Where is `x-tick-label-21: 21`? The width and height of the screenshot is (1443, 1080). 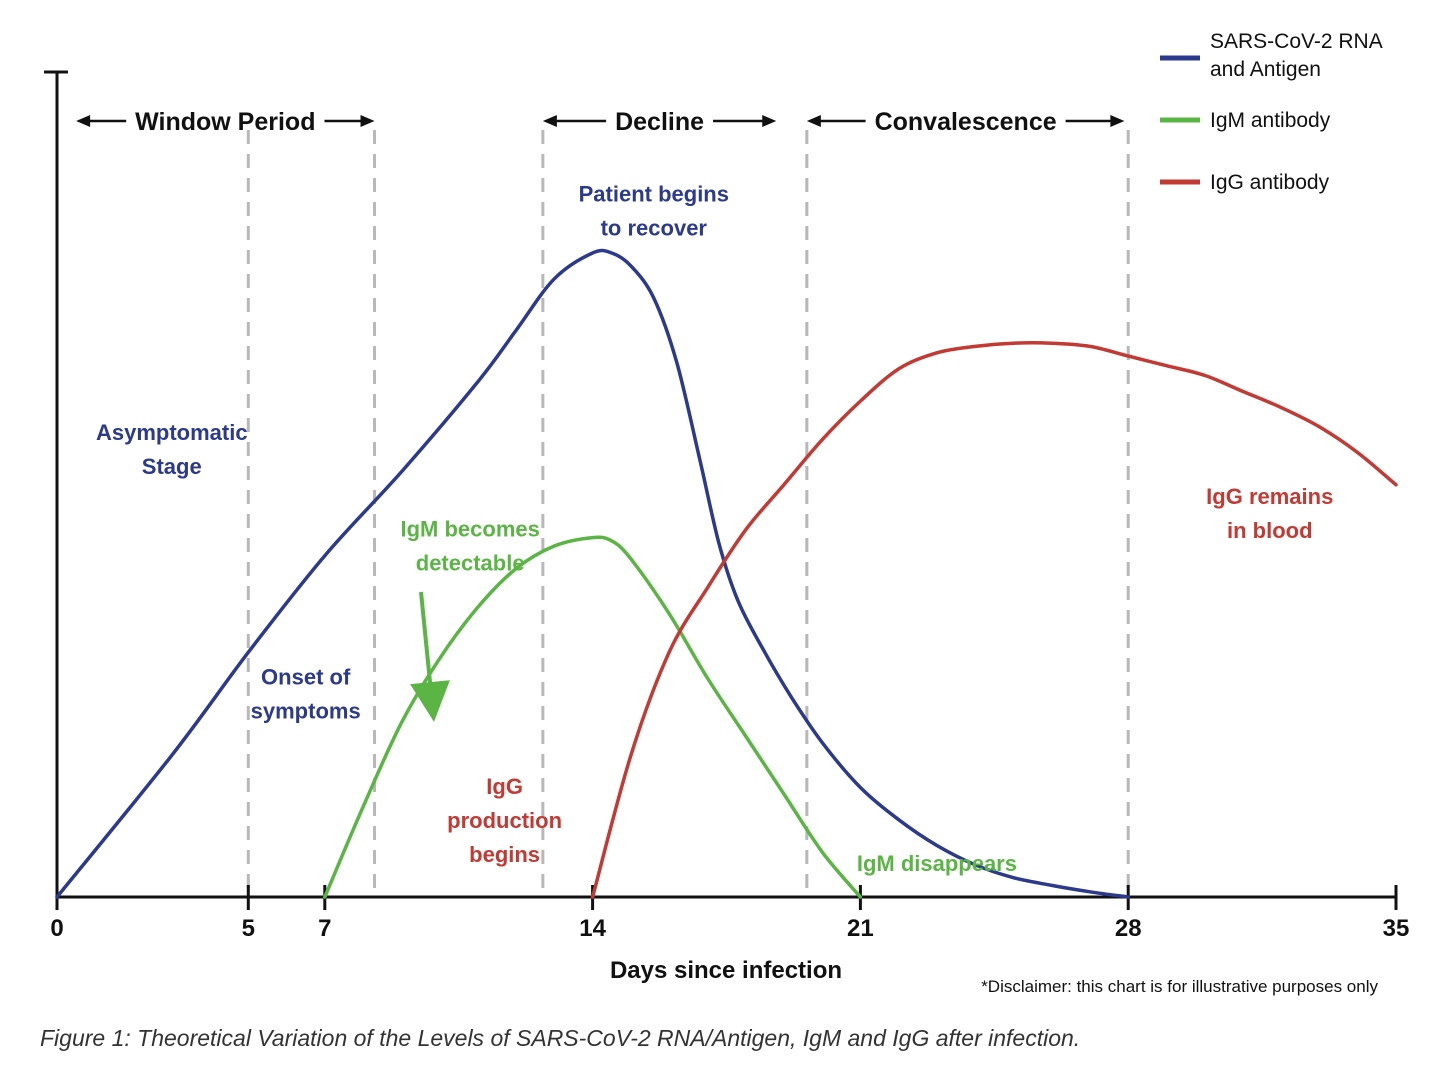 x-tick-label-21: 21 is located at coordinates (860, 928).